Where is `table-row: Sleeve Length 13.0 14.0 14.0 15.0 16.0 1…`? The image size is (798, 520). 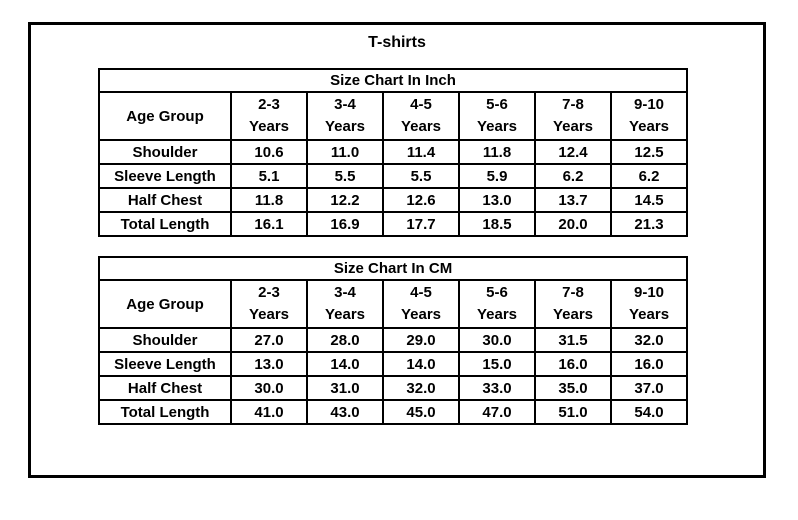
table-row: Sleeve Length 13.0 14.0 14.0 15.0 16.0 1… is located at coordinates (393, 364).